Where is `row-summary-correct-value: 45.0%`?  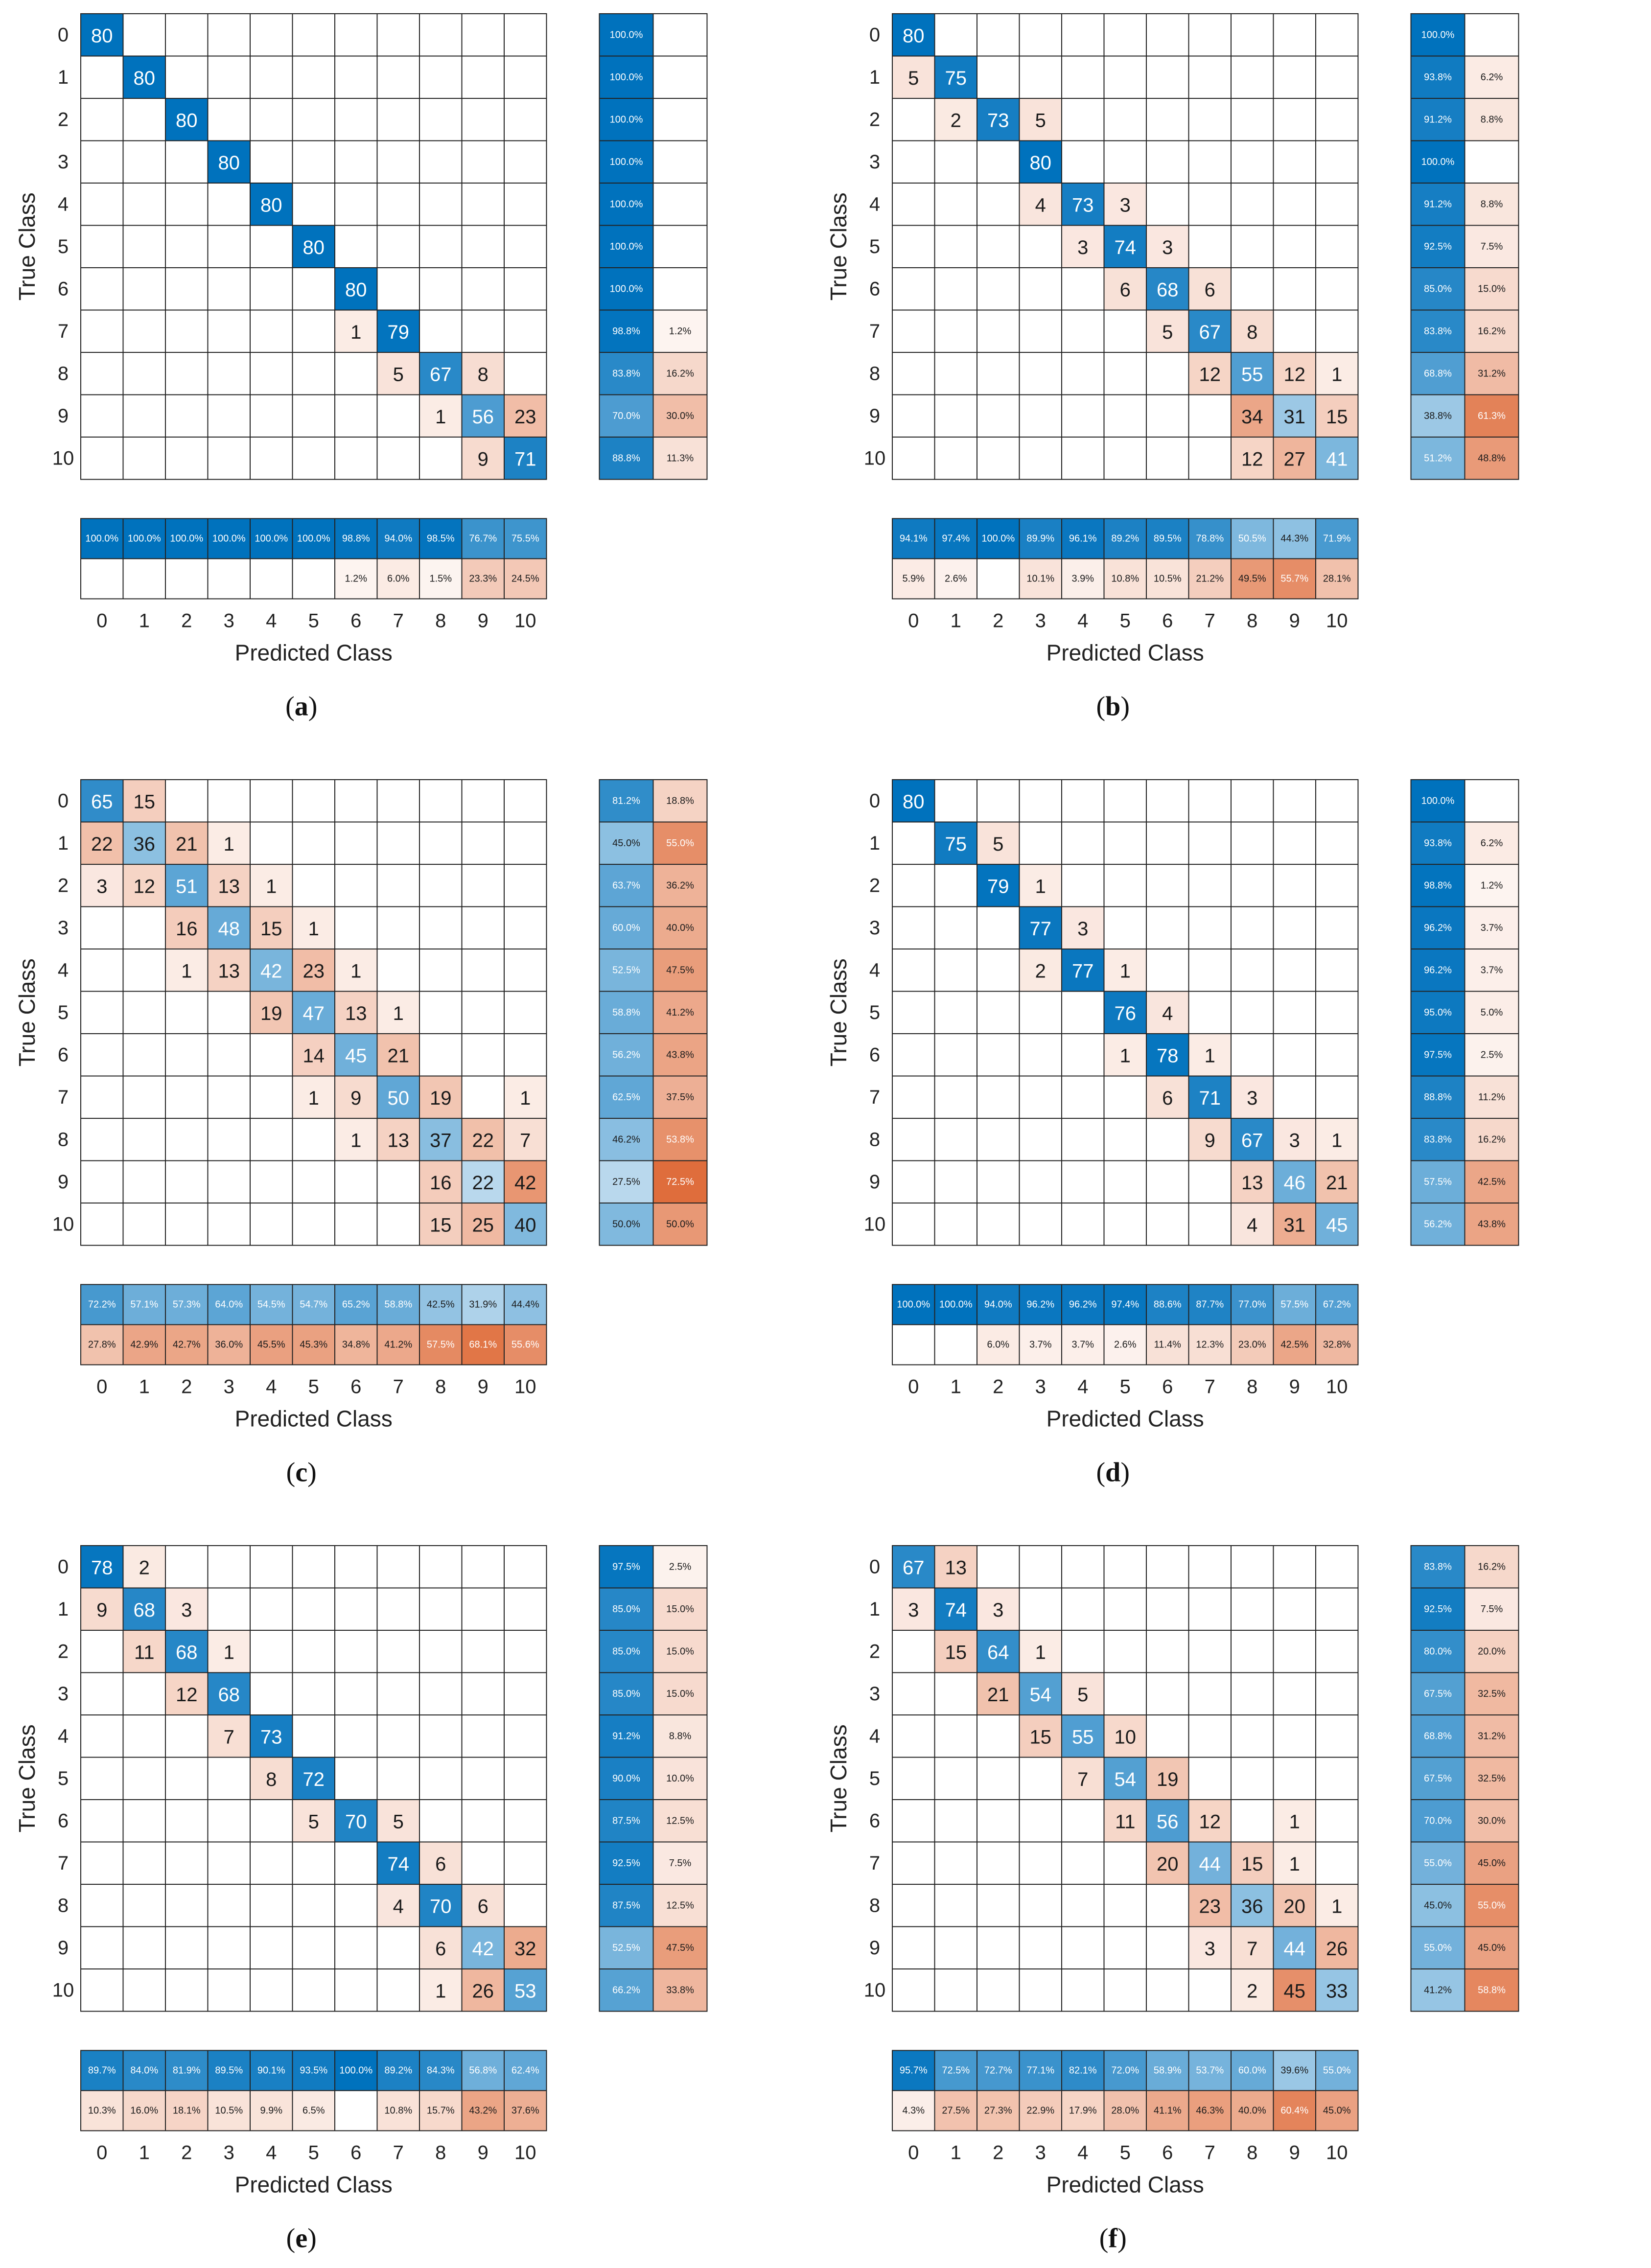 row-summary-correct-value: 45.0% is located at coordinates (626, 843).